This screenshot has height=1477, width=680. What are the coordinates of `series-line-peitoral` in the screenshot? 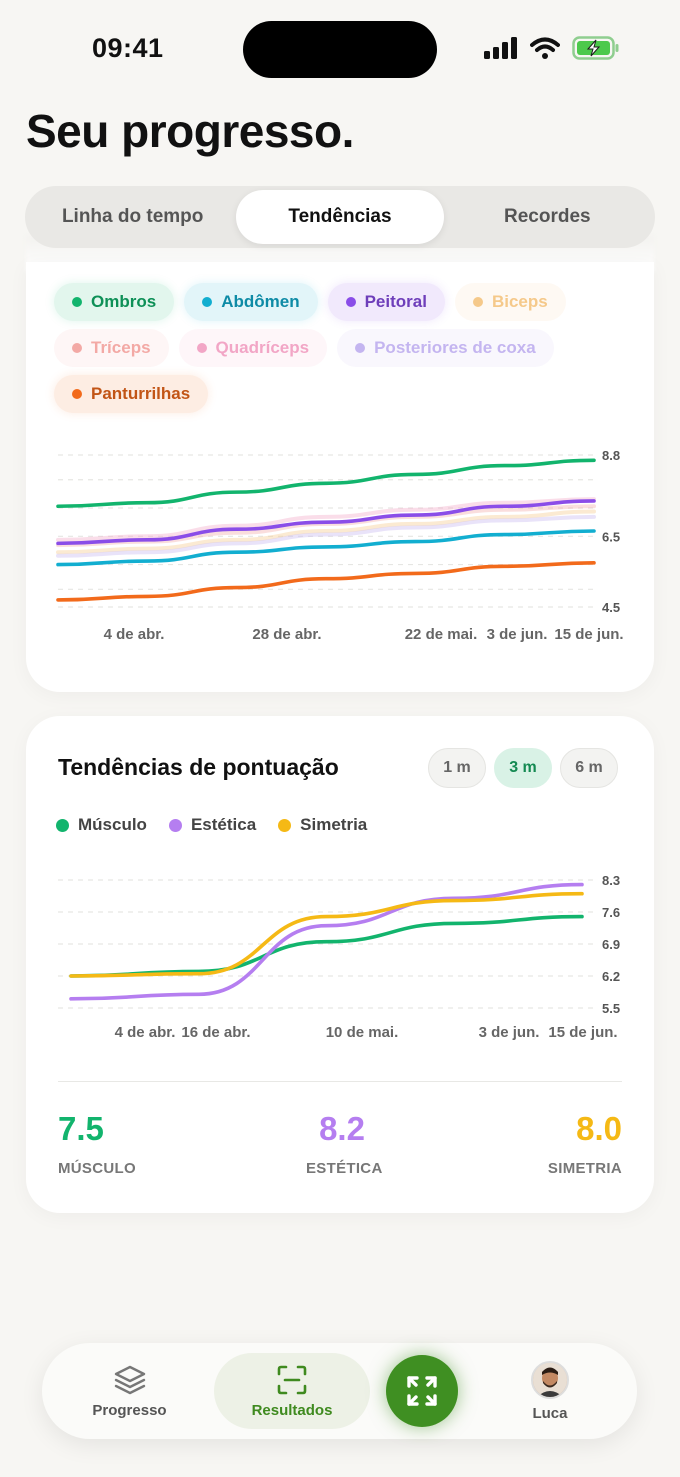 It's located at (326, 522).